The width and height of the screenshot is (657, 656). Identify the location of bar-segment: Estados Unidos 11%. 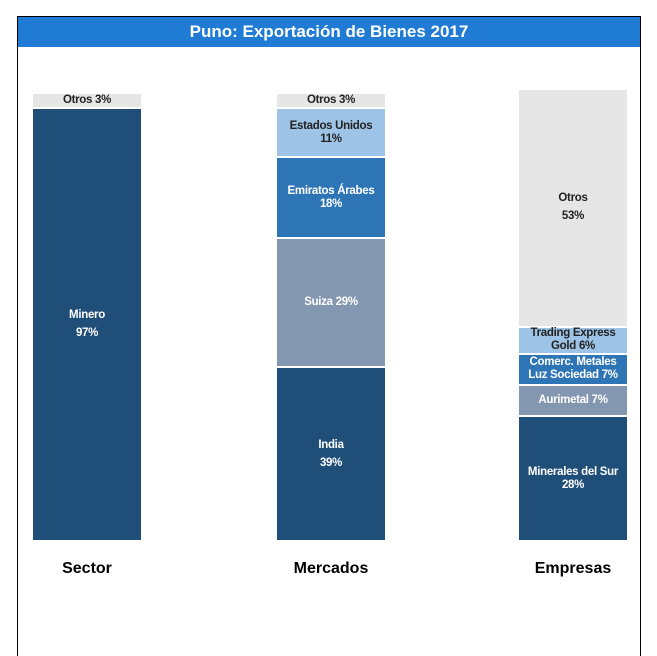
(331, 132).